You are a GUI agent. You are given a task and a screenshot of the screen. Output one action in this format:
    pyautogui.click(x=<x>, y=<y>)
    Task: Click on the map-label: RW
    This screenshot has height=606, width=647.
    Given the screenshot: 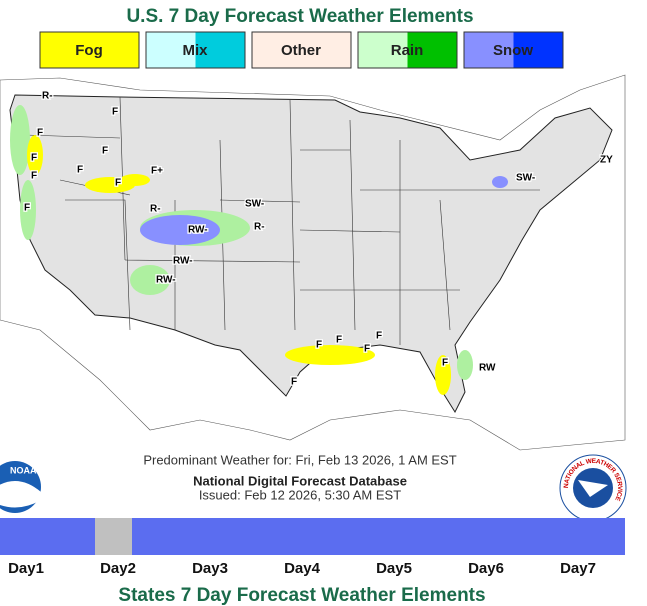 What is the action you would take?
    pyautogui.click(x=487, y=368)
    